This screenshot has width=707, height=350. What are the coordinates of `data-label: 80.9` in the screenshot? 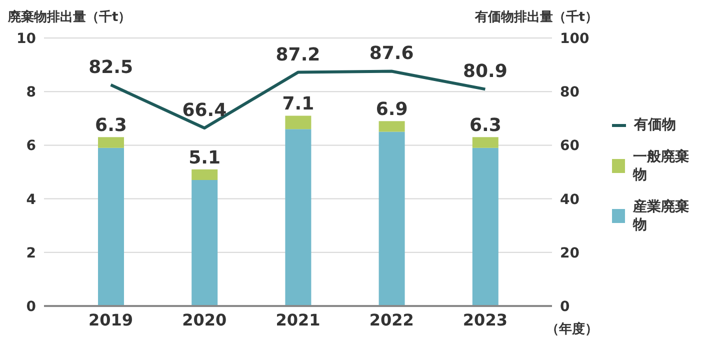 It's located at (485, 71).